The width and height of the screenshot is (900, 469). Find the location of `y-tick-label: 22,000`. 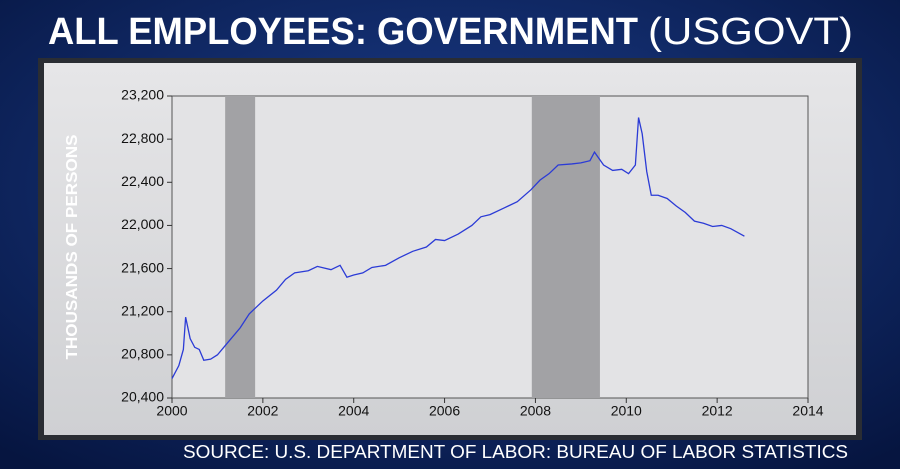

y-tick-label: 22,000 is located at coordinates (142, 224).